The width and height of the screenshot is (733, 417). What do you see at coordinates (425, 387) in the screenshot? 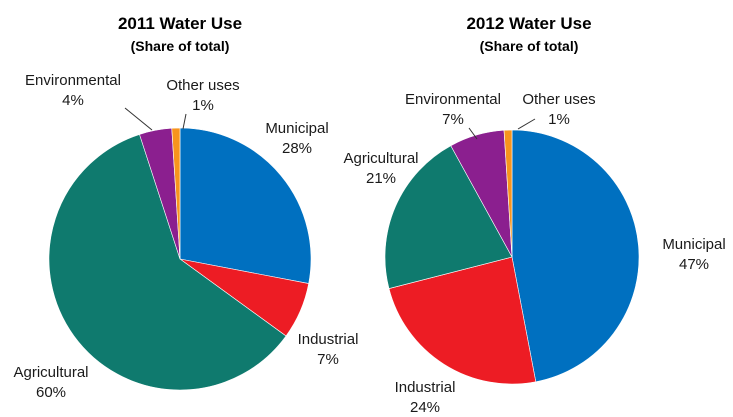
I see `chart-2-label-industrial: Industrial` at bounding box center [425, 387].